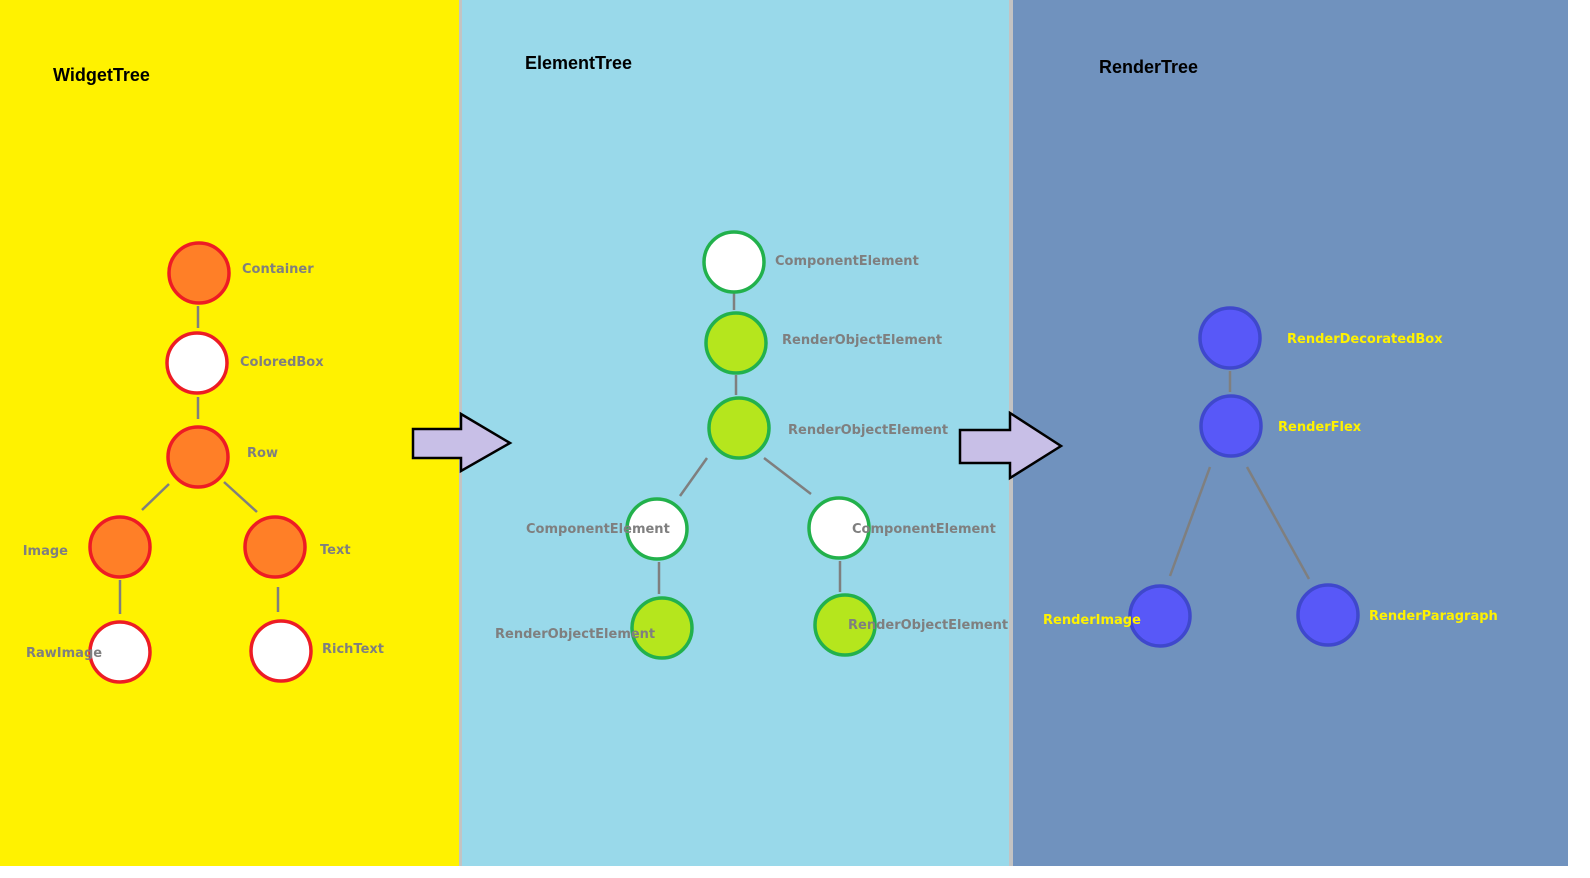 This screenshot has height=878, width=1590. Describe the element at coordinates (1231, 426) in the screenshot. I see `render-tree-node-flex` at that location.